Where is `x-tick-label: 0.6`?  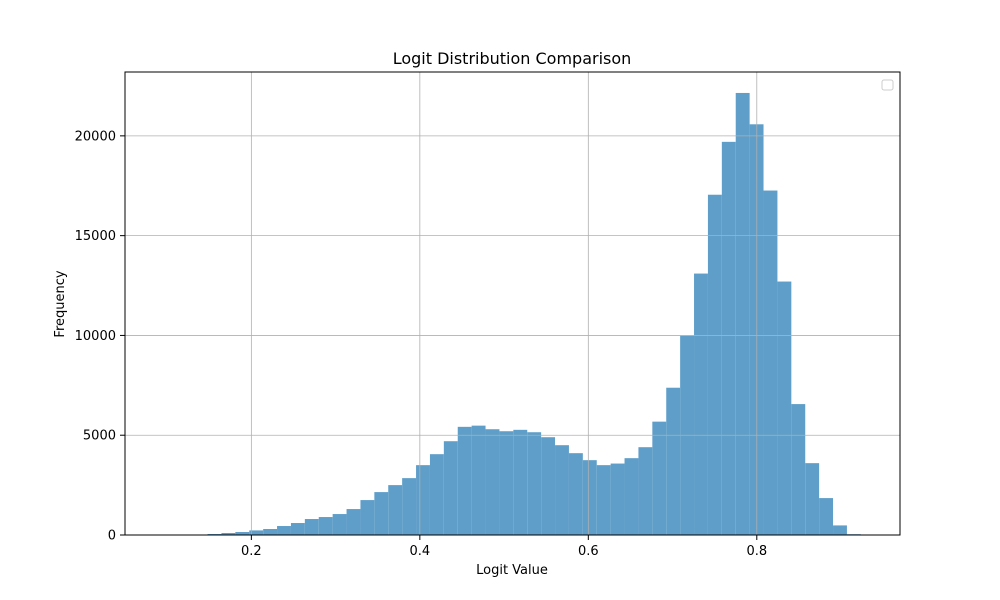 x-tick-label: 0.6 is located at coordinates (588, 551).